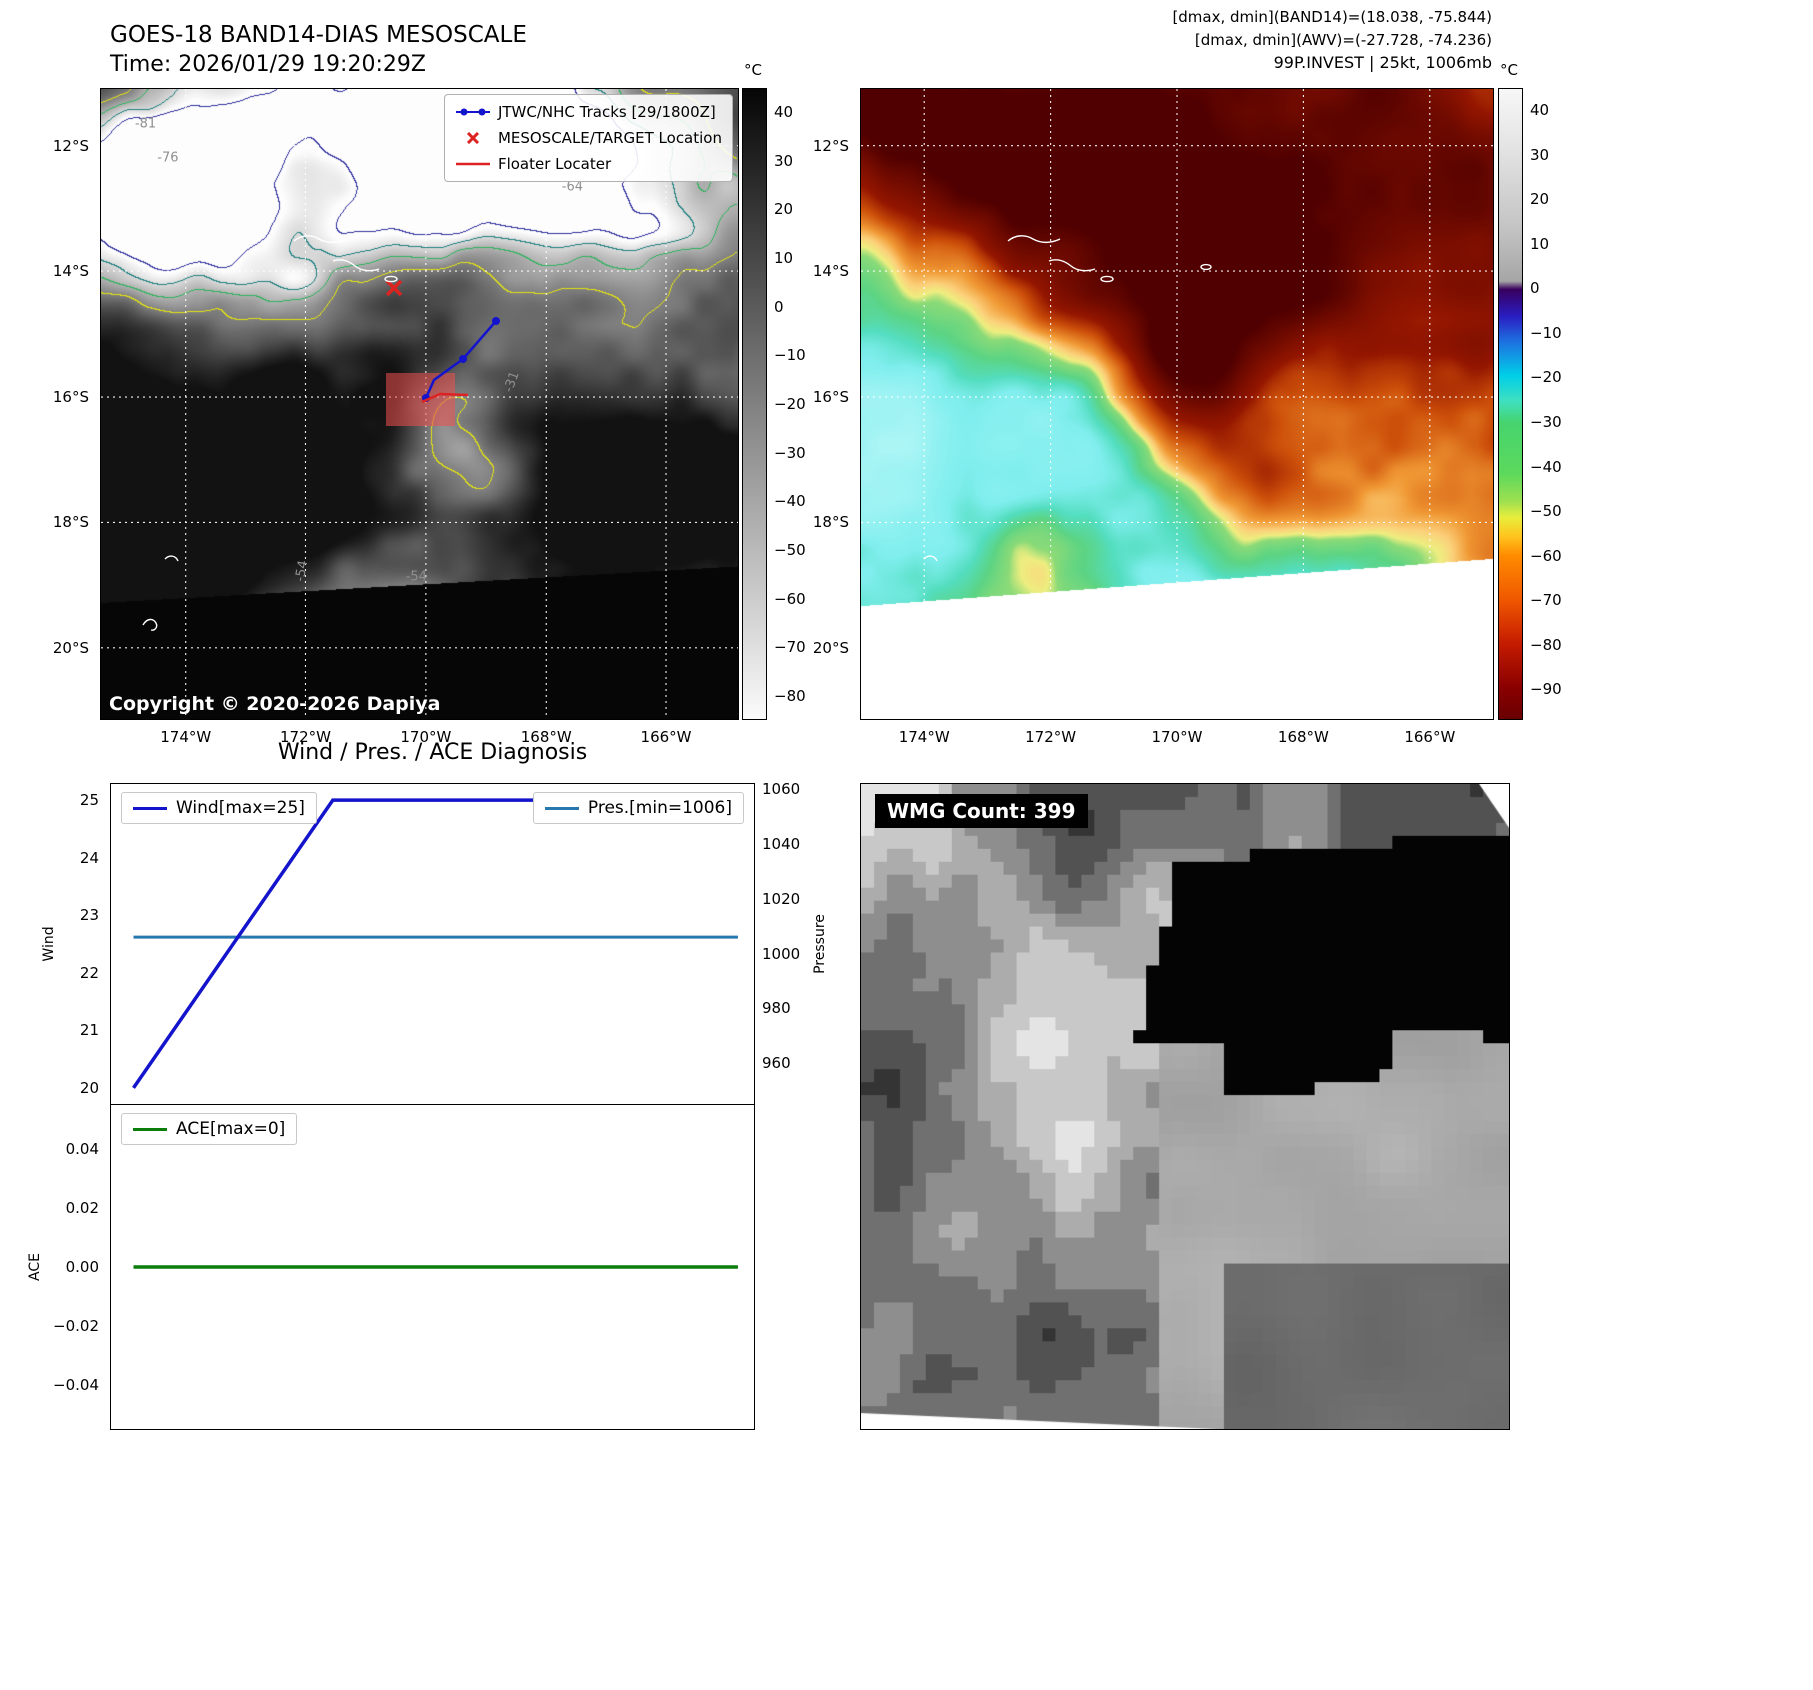  I want to click on contour-label: -31, so click(512, 382).